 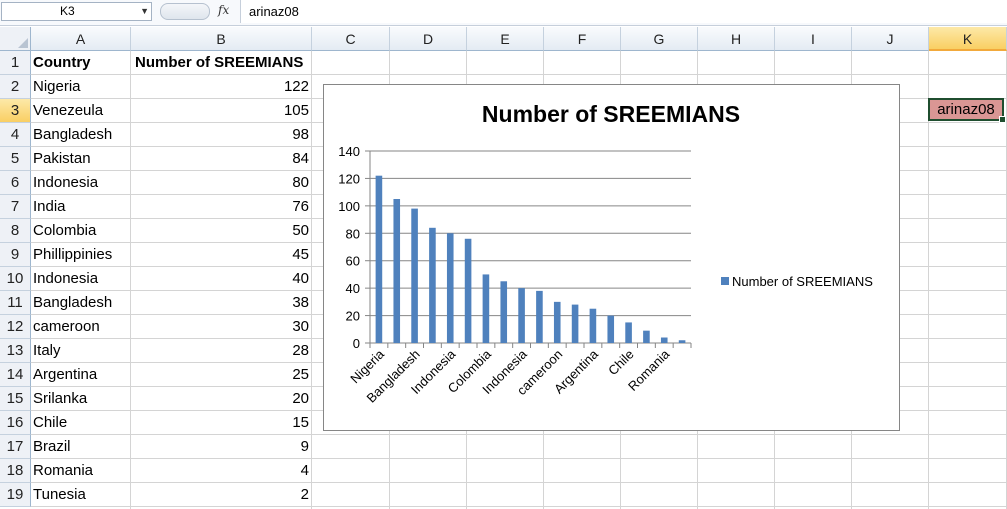 I want to click on cell-country: Venezeula, so click(x=68, y=110).